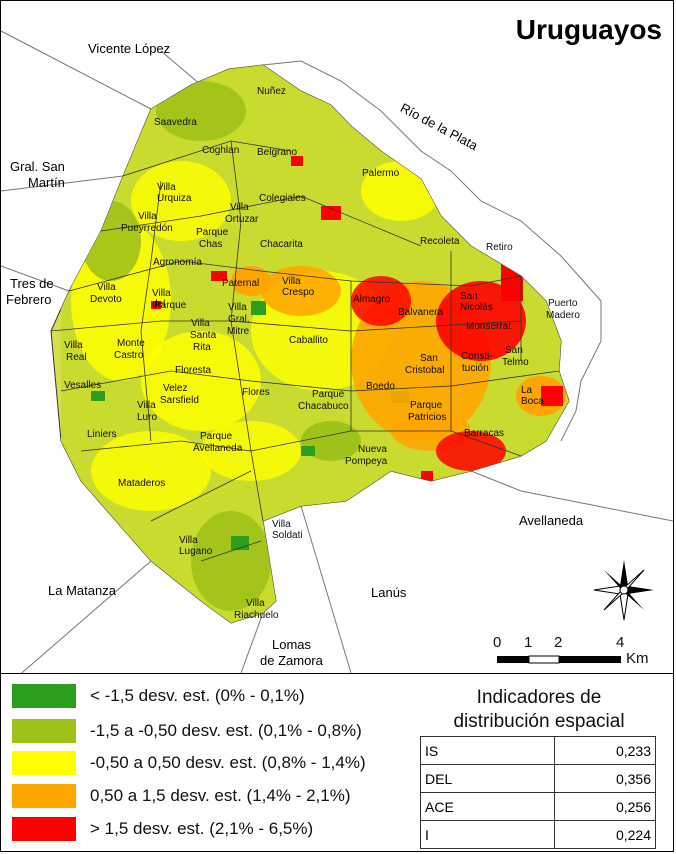  Describe the element at coordinates (514, 350) in the screenshot. I see `label-san-telmo-1: San` at that location.